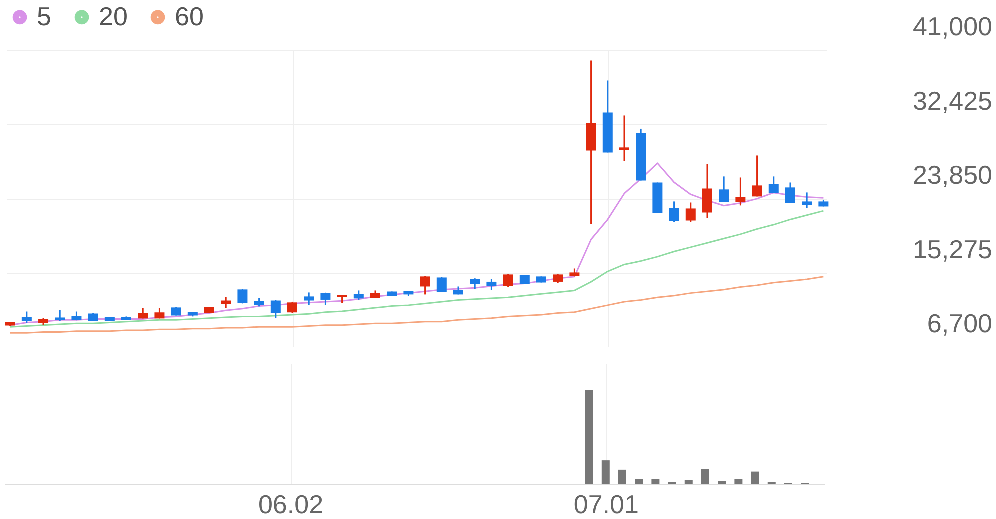 The height and width of the screenshot is (519, 996). I want to click on x-tick-label: 06.02, so click(291, 504).